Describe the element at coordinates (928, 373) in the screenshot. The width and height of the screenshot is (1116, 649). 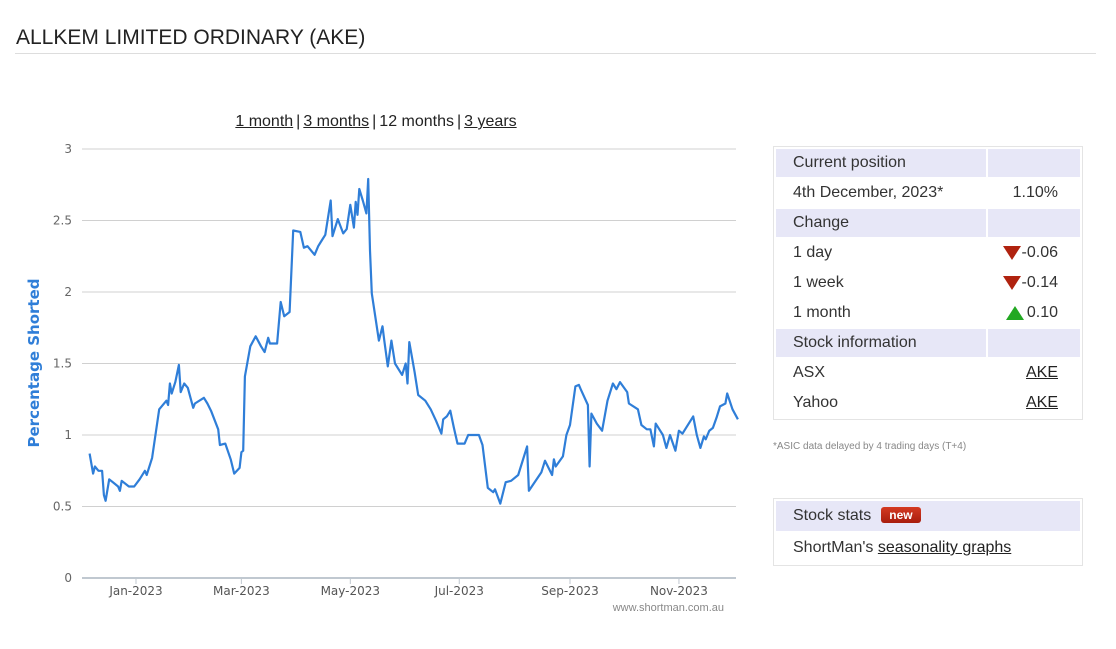
I see `asx-row: ASX AKE` at that location.